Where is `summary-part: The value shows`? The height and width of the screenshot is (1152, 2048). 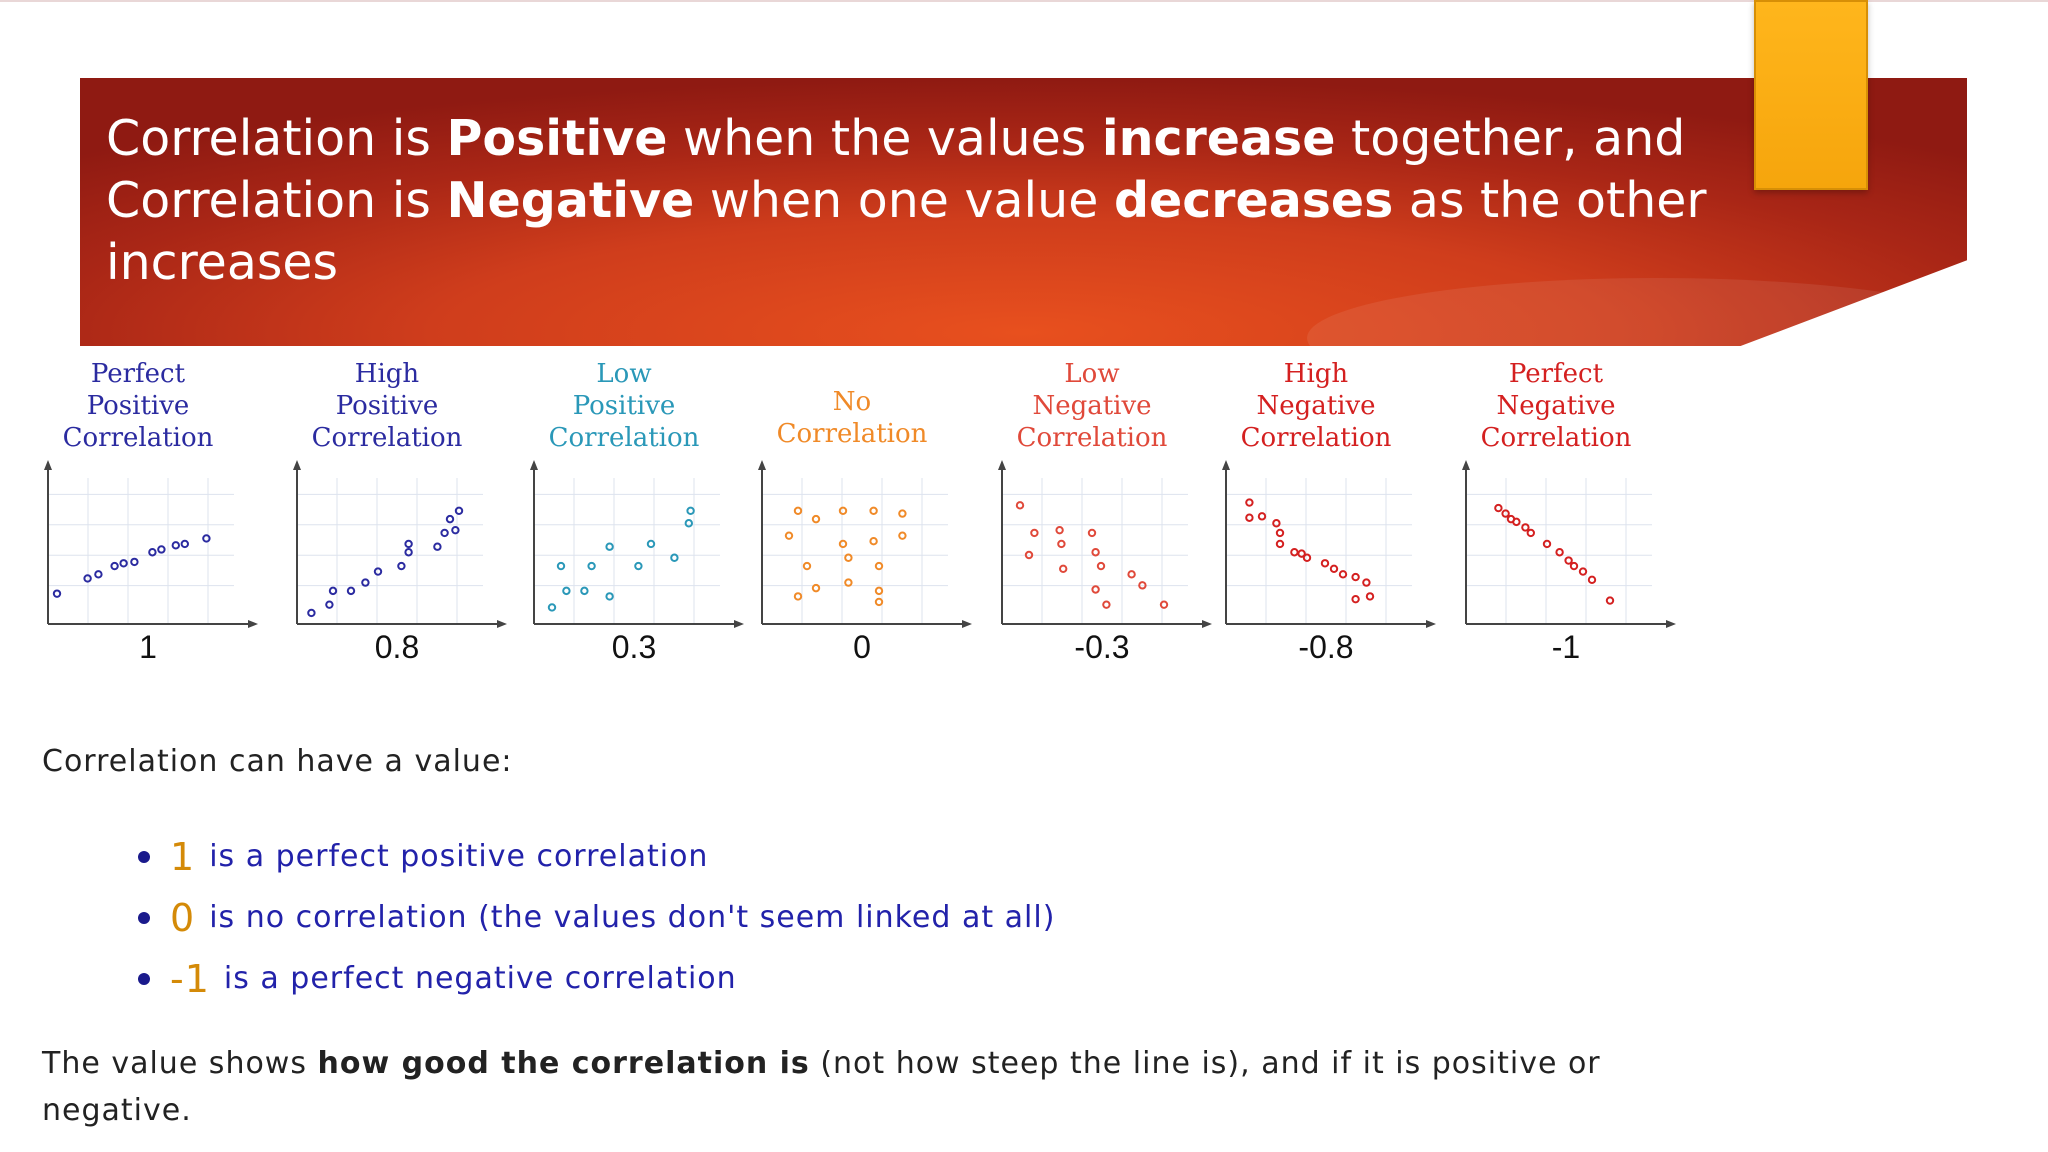 summary-part: The value shows is located at coordinates (180, 1063).